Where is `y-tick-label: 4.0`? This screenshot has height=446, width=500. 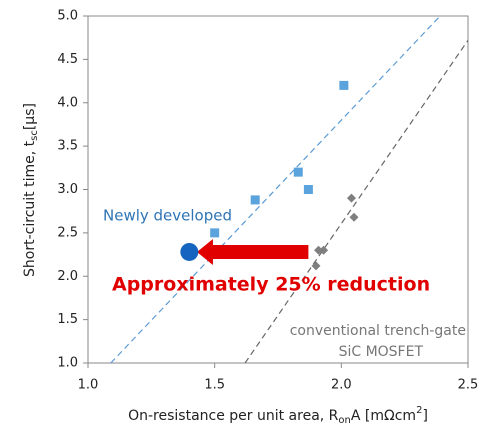
y-tick-label: 4.0 is located at coordinates (67, 102).